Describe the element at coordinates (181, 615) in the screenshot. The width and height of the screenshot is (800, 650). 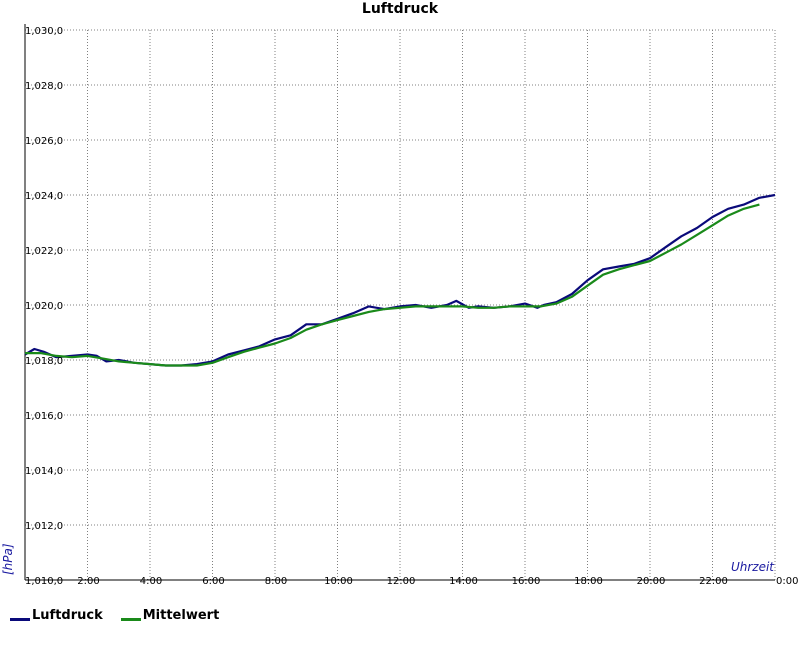
I see `legend-label-mittelwert: Mittelwert` at that location.